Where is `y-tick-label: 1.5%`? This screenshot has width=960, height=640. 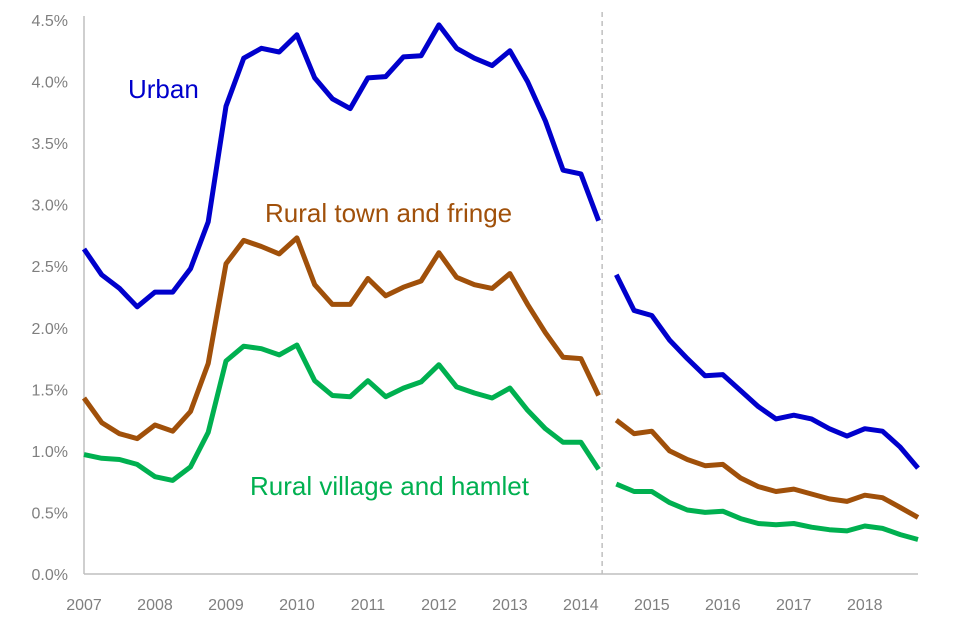
y-tick-label: 1.5% is located at coordinates (50, 390).